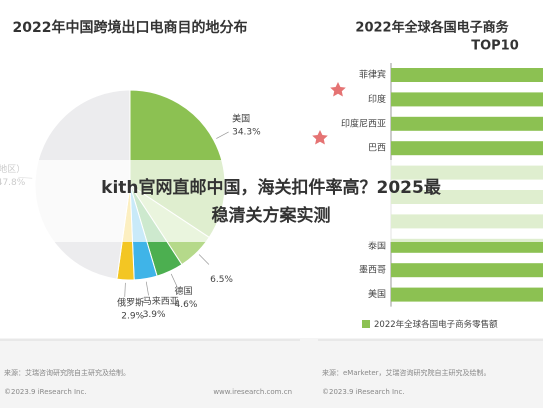 The image size is (543, 408). What do you see at coordinates (377, 294) in the screenshot?
I see `category-label: 美国` at bounding box center [377, 294].